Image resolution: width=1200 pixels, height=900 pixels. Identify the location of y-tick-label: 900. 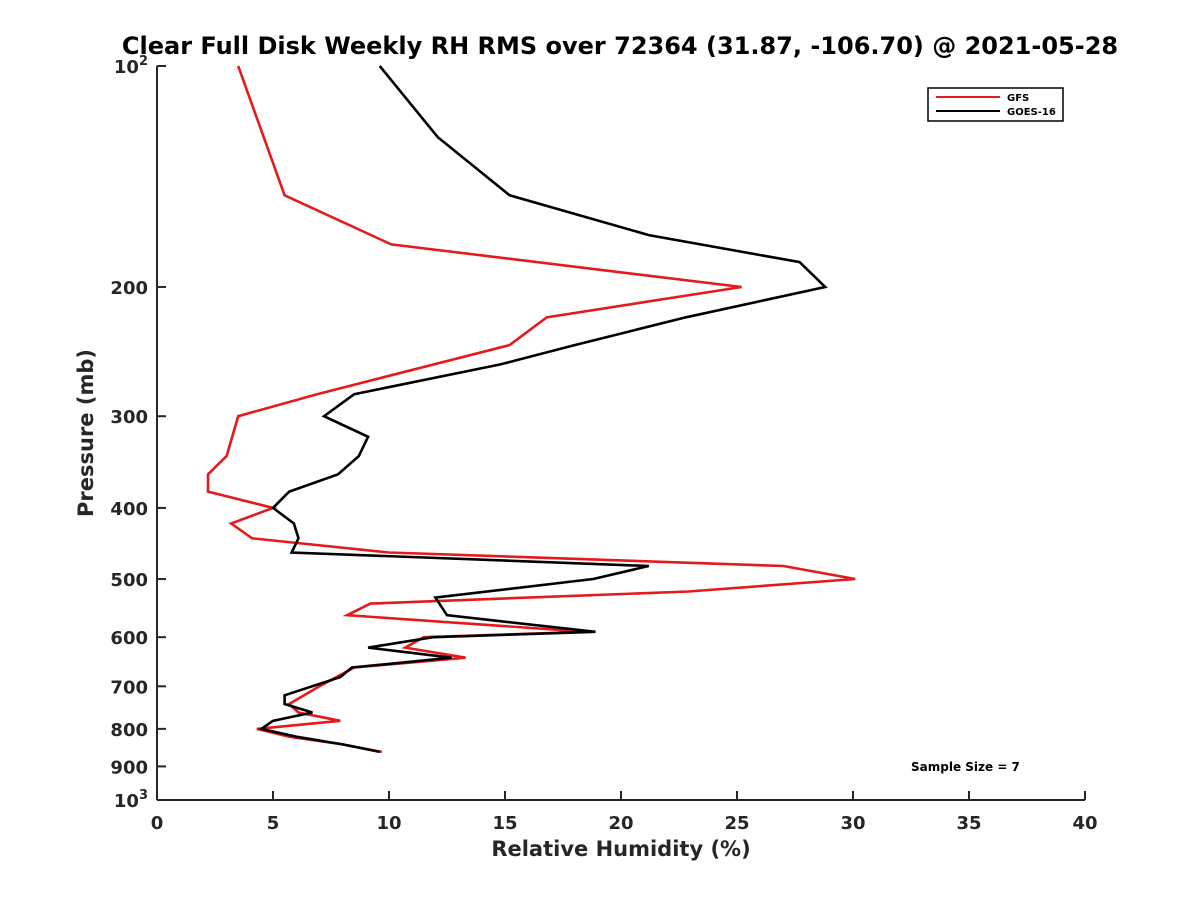
(129, 767).